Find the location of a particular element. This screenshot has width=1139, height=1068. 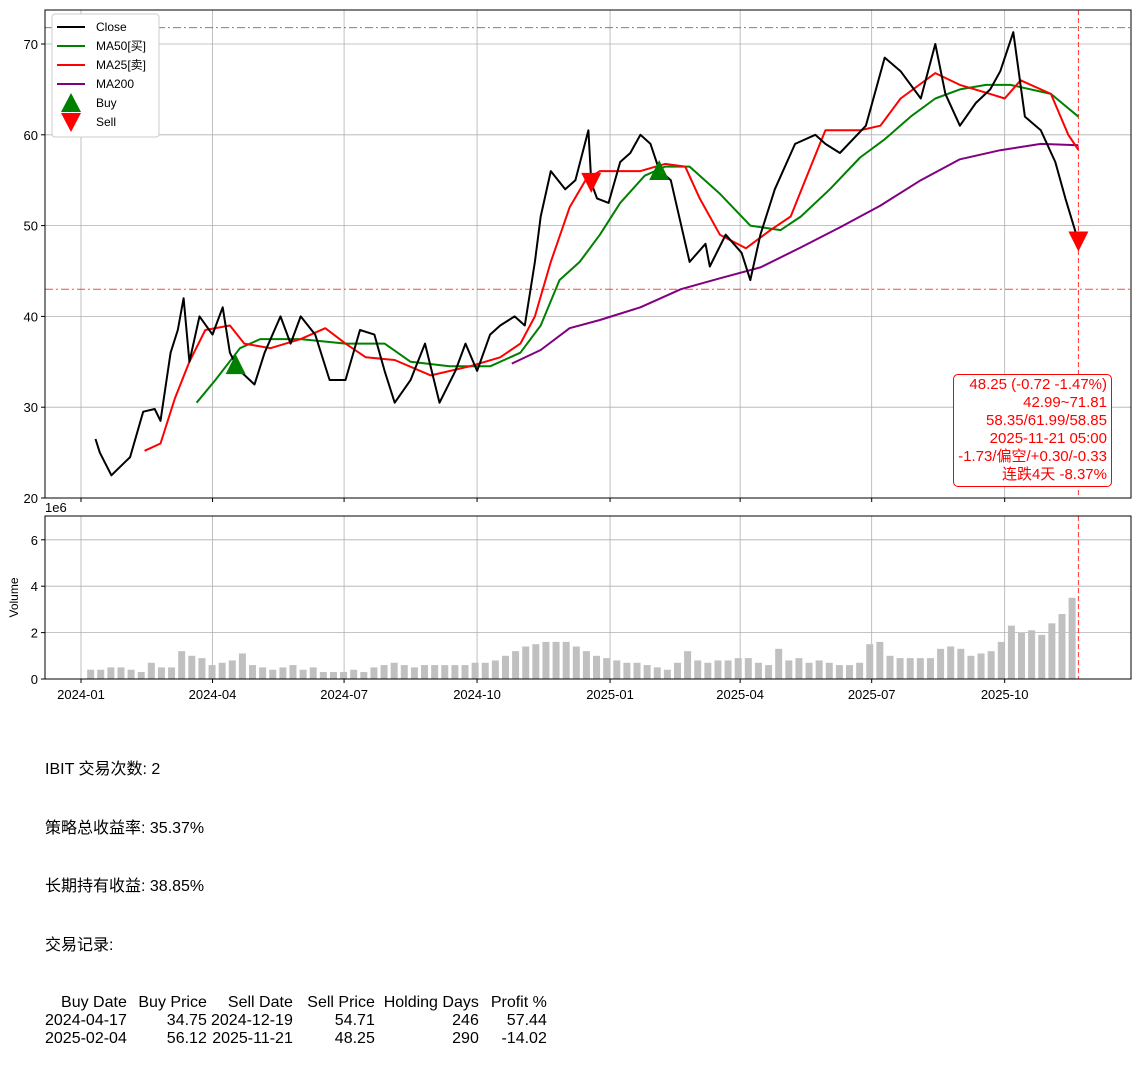

cell: 2024-04-17 is located at coordinates (86, 1020).